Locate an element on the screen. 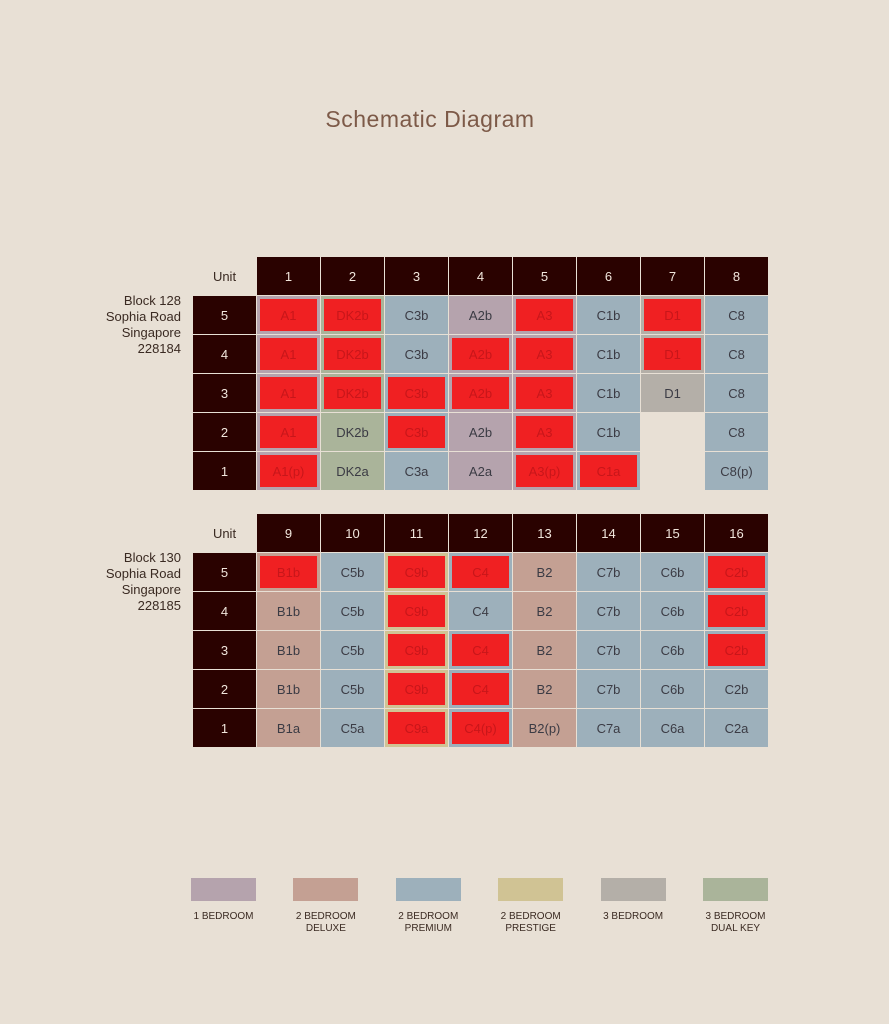 The width and height of the screenshot is (889, 1024). sold-marker: C2b is located at coordinates (736, 611).